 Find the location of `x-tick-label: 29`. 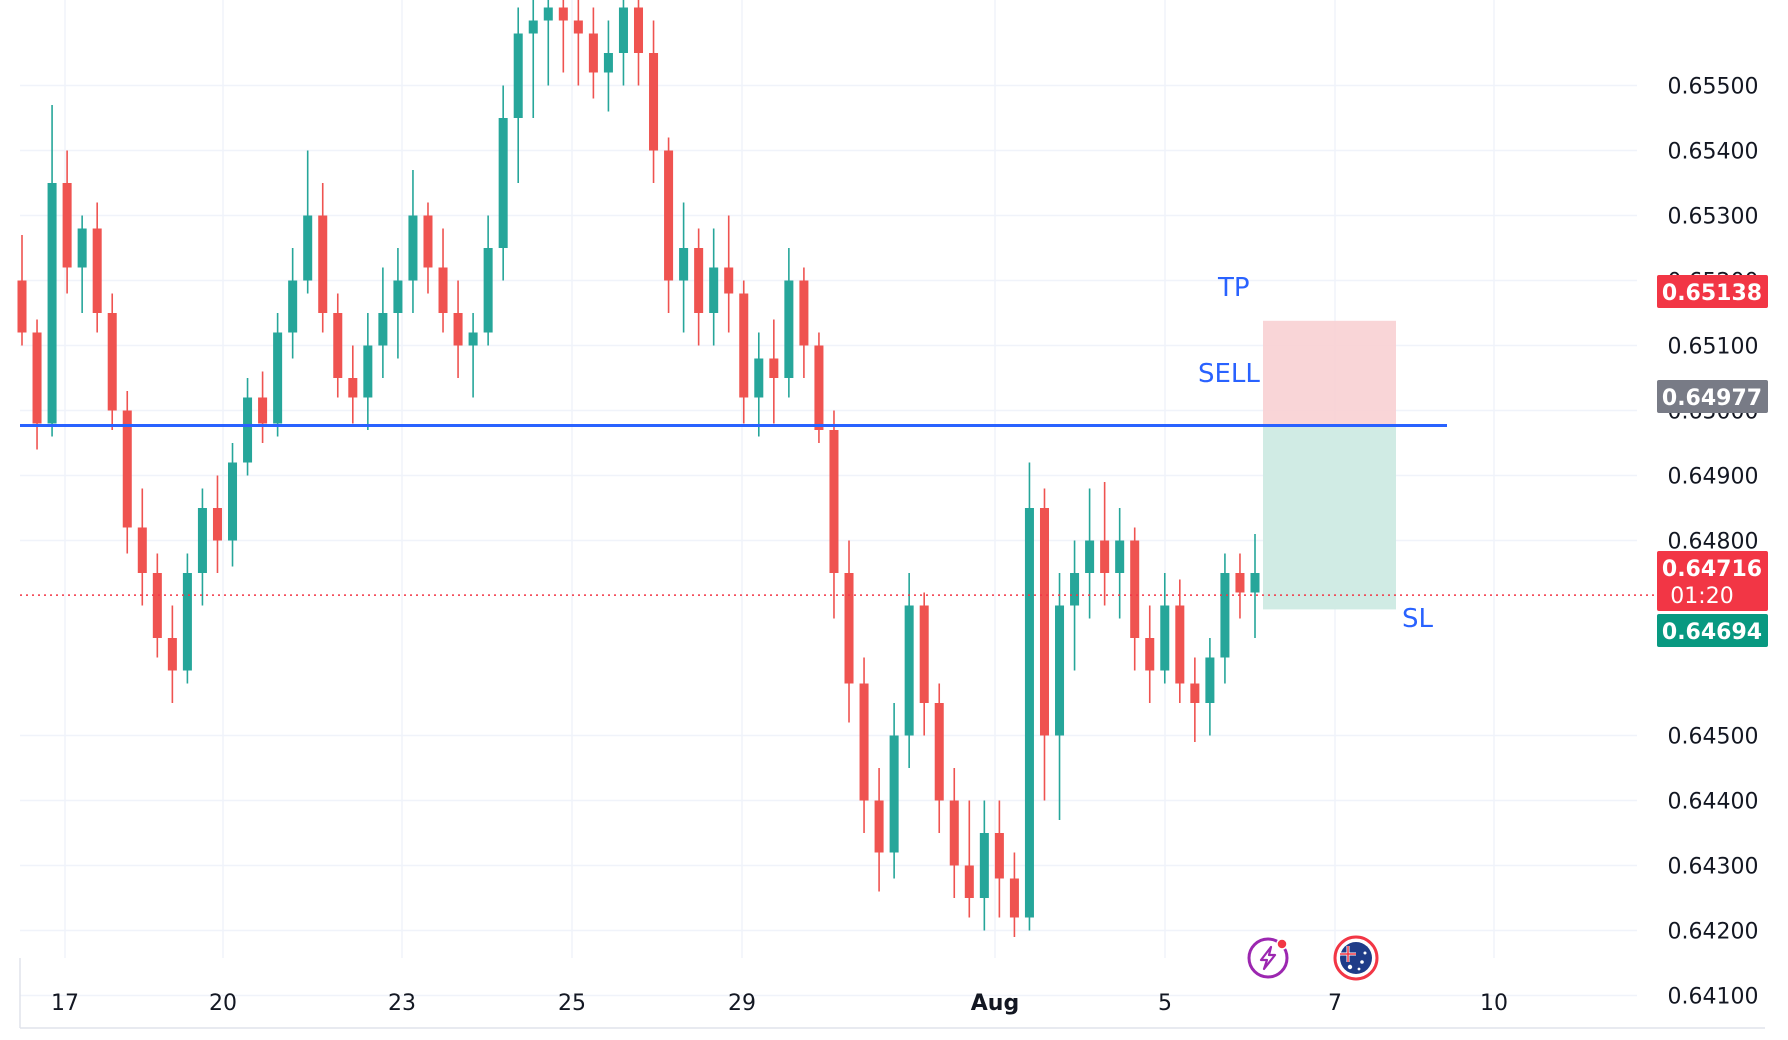

x-tick-label: 29 is located at coordinates (742, 1003).